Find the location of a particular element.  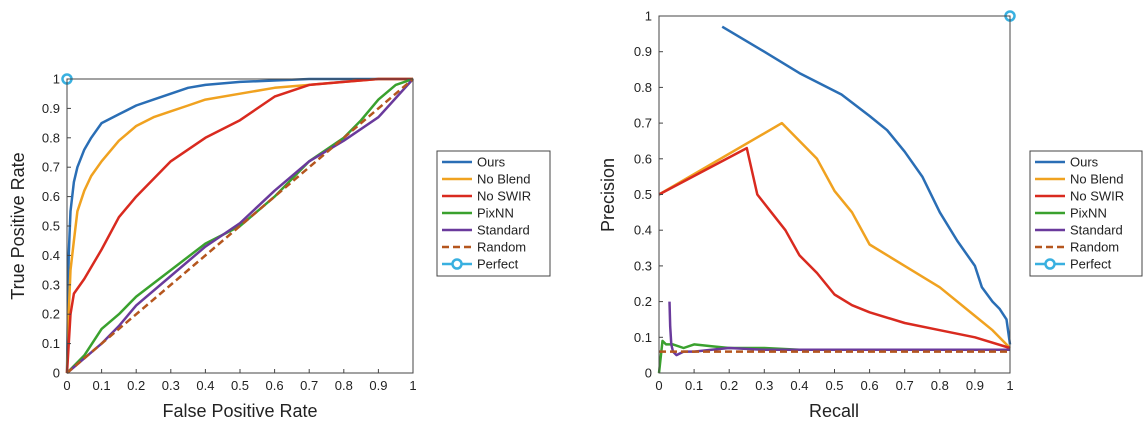

pr-y-tick-label: 1 is located at coordinates (648, 16).